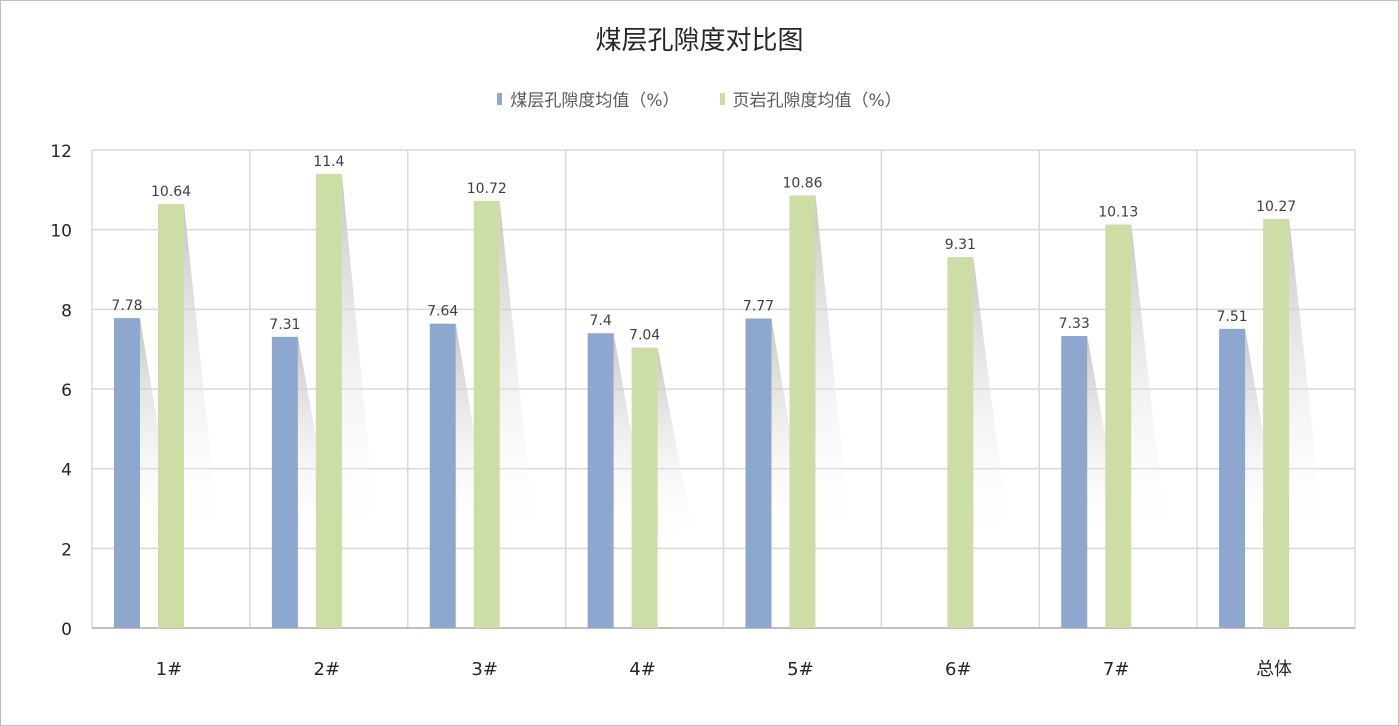 The image size is (1399, 726). Describe the element at coordinates (642, 669) in the screenshot. I see `x-tick-label: 4#` at that location.